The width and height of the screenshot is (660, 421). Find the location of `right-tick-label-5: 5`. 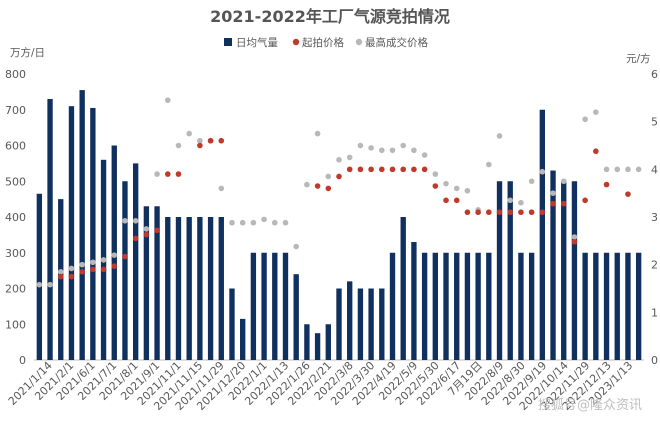

right-tick-label-5: 5 is located at coordinates (654, 122).